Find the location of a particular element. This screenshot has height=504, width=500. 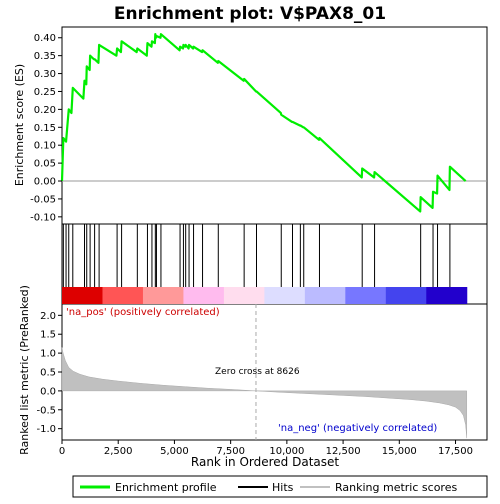

metric-y-tick-label: 1.0 is located at coordinates (48, 354).